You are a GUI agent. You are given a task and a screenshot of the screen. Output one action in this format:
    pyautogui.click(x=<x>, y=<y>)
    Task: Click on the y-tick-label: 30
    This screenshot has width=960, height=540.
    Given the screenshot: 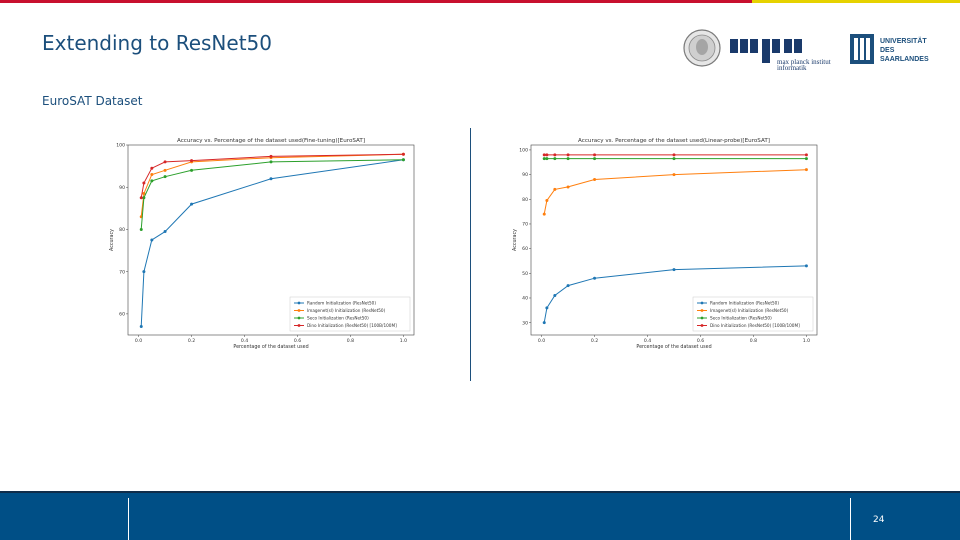 What is the action you would take?
    pyautogui.click(x=525, y=323)
    